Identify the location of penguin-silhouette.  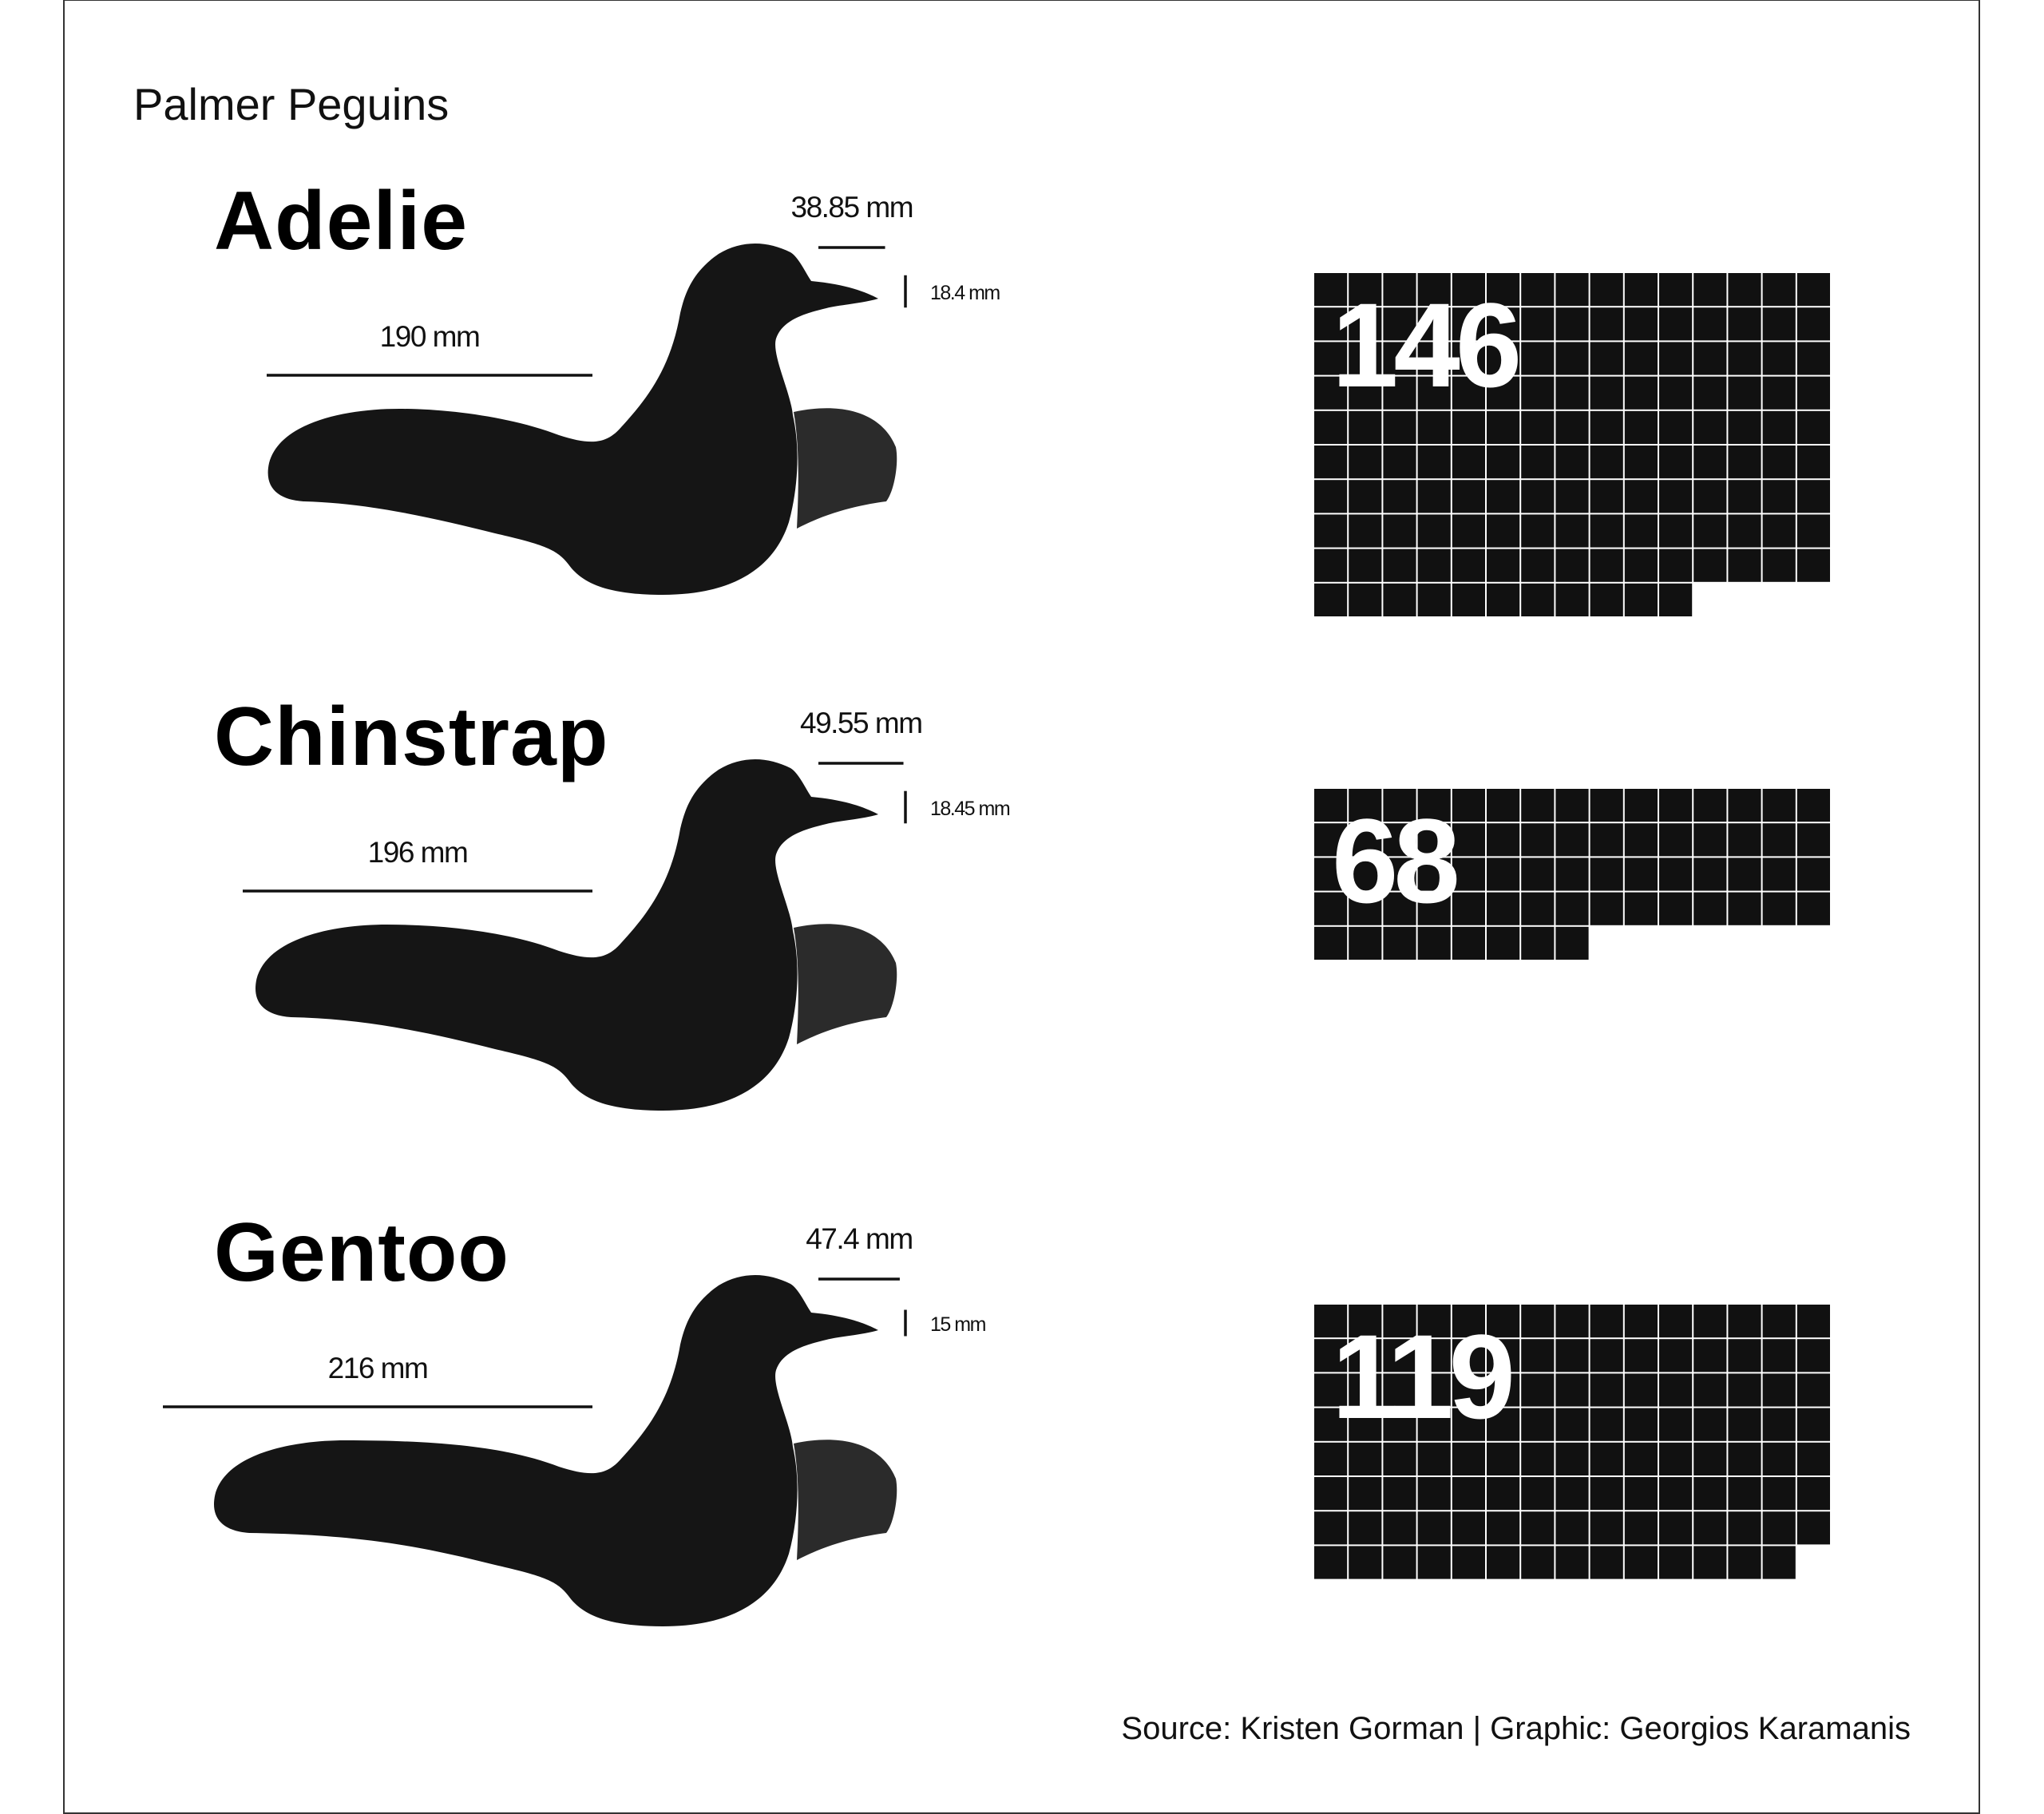
(545, 1451).